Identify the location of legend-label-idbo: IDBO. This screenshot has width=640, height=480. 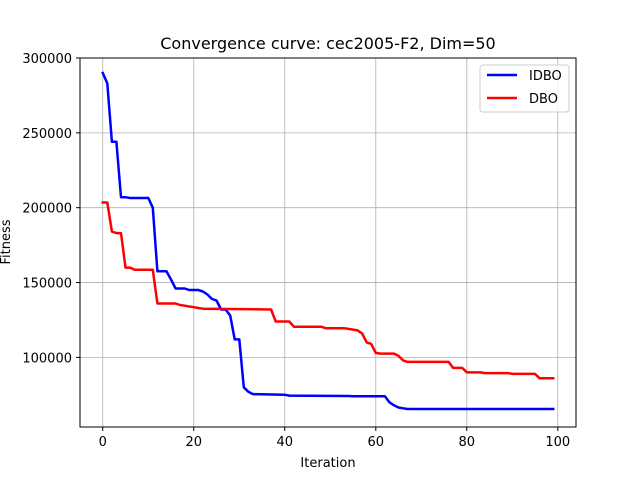
(545, 76).